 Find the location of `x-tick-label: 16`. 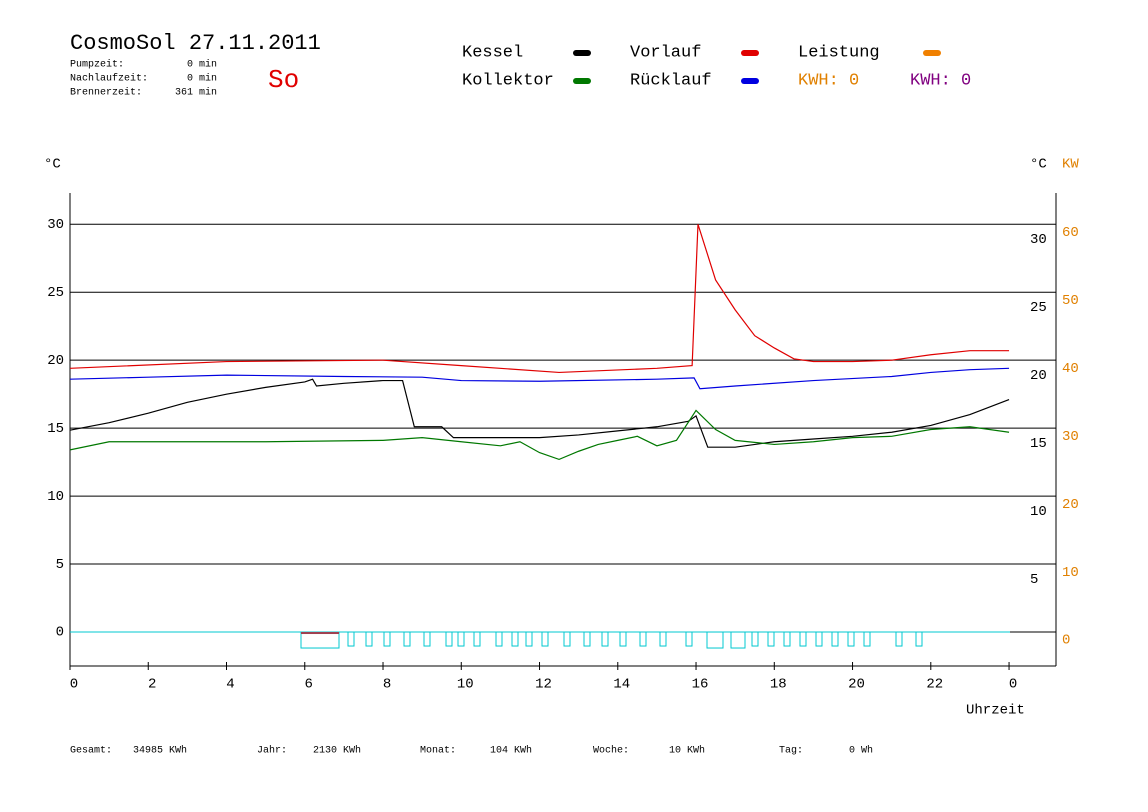

x-tick-label: 16 is located at coordinates (700, 685).